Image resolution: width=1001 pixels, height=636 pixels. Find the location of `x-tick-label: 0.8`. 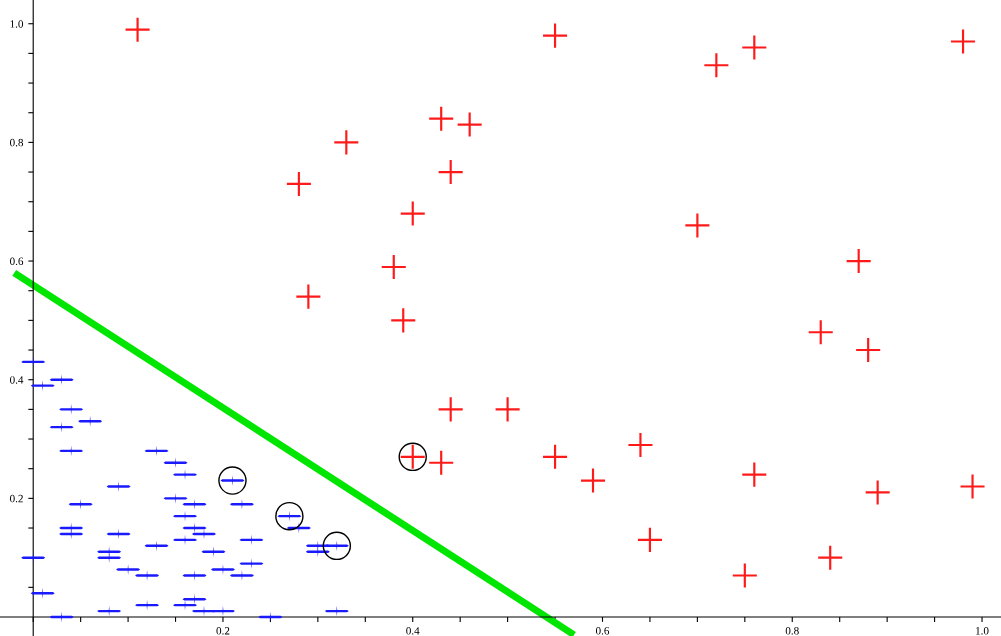

x-tick-label: 0.8 is located at coordinates (792, 631).